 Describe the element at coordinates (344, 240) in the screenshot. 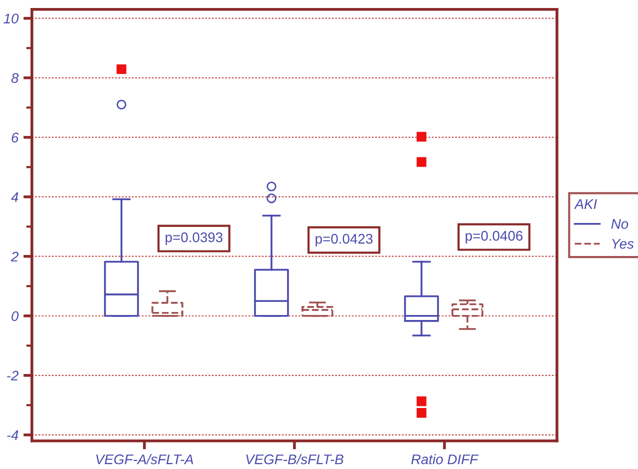

I see `annotation: p=0.0423` at that location.